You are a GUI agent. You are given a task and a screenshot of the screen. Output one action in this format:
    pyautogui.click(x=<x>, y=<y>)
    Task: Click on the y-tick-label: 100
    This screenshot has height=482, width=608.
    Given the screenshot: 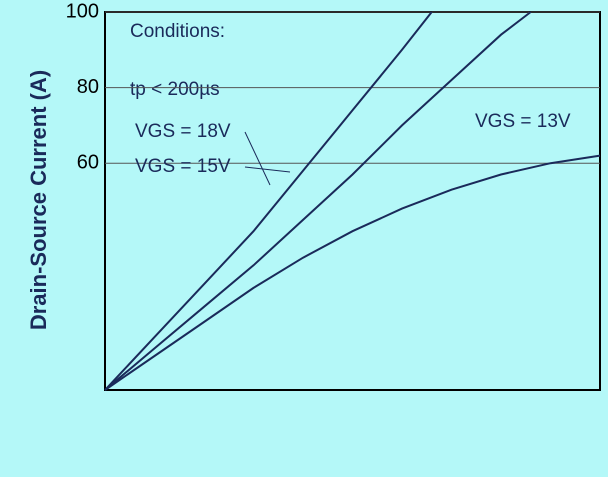 What is the action you would take?
    pyautogui.click(x=82, y=11)
    